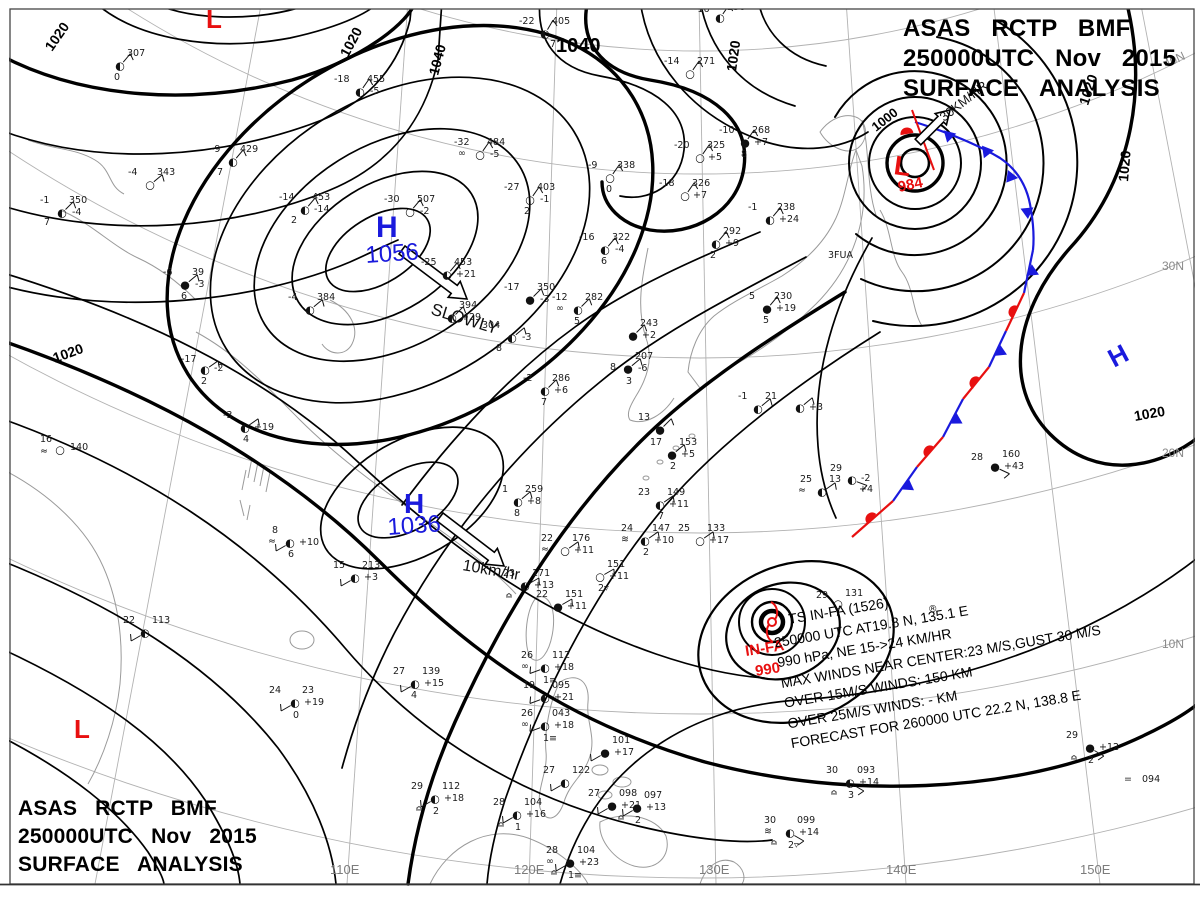 The image size is (1200, 899). I want to click on tropical-storm-symbol, so click(772, 622).